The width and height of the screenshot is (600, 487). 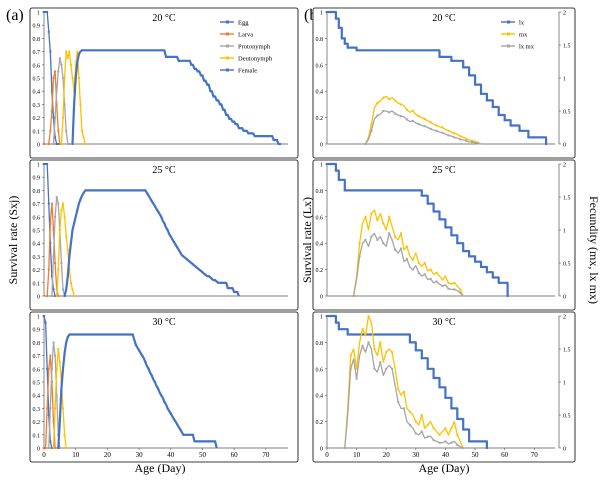 What do you see at coordinates (245, 47) in the screenshot?
I see `legend-item-protonymph: Protonymph` at bounding box center [245, 47].